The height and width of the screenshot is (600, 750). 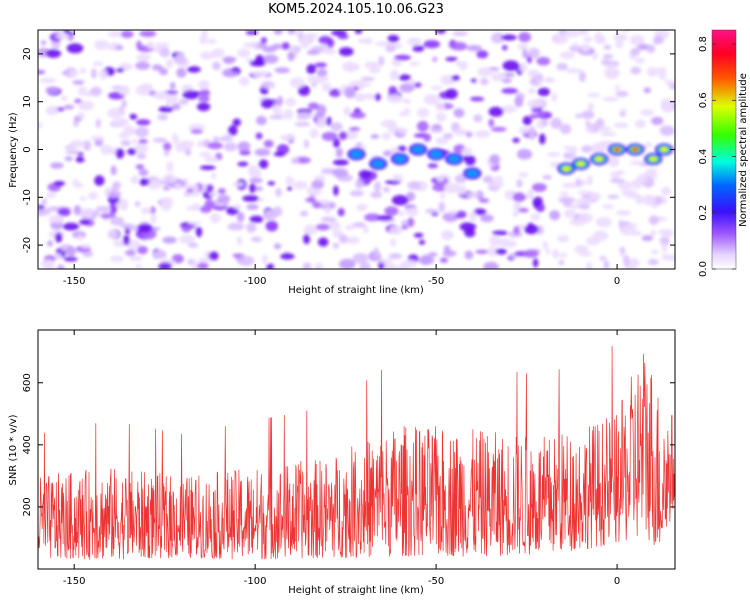 What do you see at coordinates (454, 159) in the screenshot?
I see `signal-point` at bounding box center [454, 159].